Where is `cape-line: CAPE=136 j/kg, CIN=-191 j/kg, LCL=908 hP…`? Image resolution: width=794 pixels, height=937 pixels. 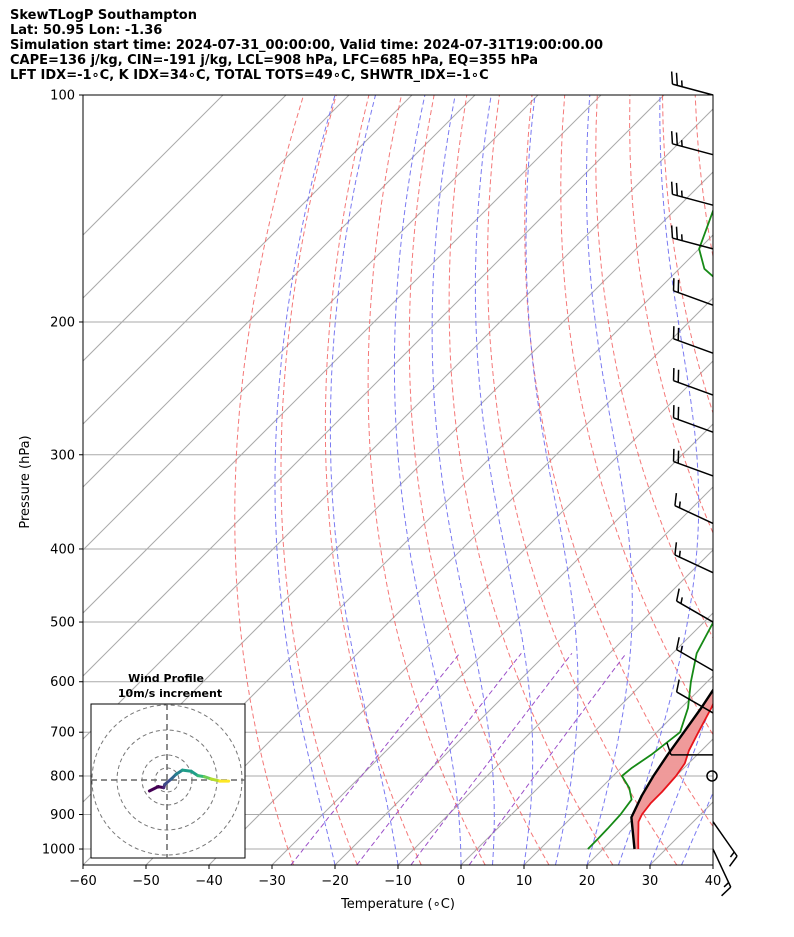 cape-line: CAPE=136 j/kg, CIN=-191 j/kg, LCL=908 hP… is located at coordinates (274, 60).